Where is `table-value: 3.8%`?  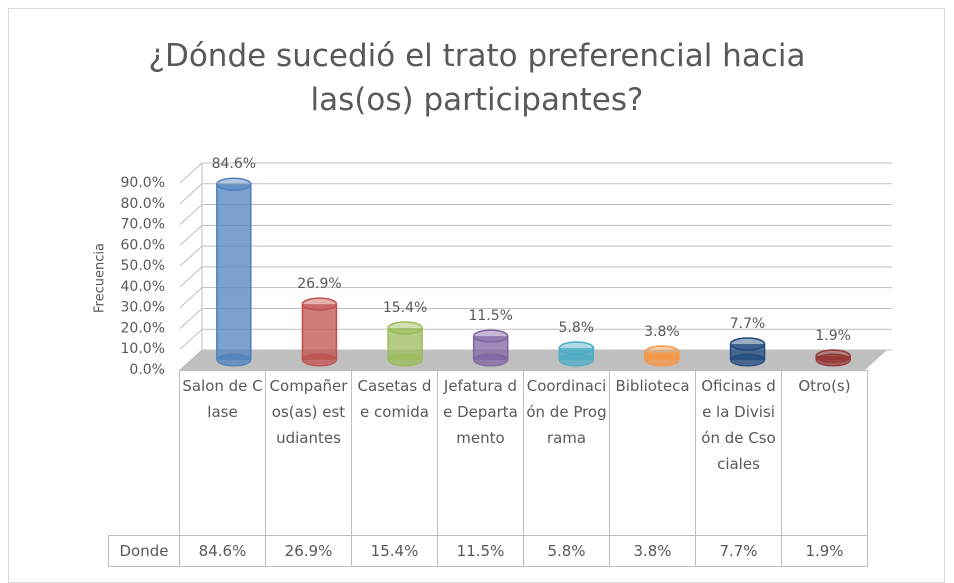
table-value: 3.8% is located at coordinates (652, 551).